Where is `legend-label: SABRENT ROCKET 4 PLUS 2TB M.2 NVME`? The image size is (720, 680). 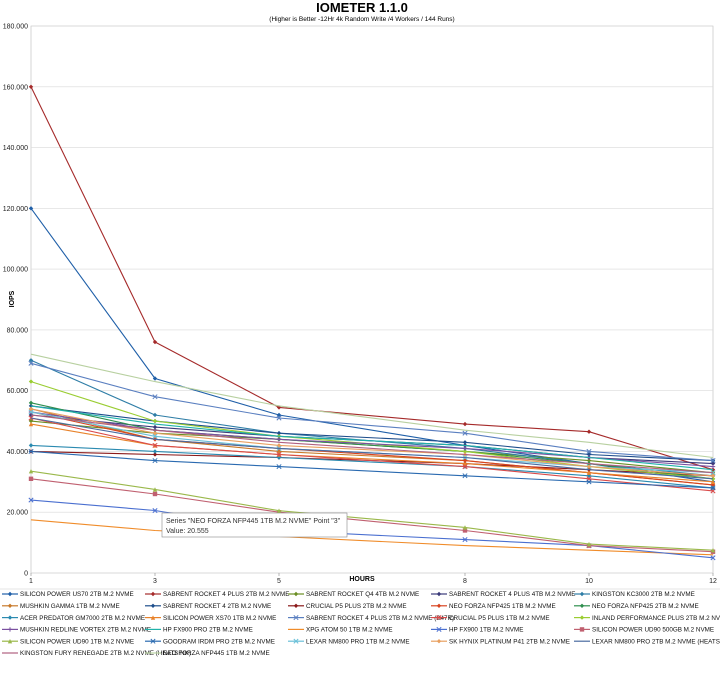
legend-label: SABRENT ROCKET 4 PLUS 2TB M.2 NVME is located at coordinates (226, 594).